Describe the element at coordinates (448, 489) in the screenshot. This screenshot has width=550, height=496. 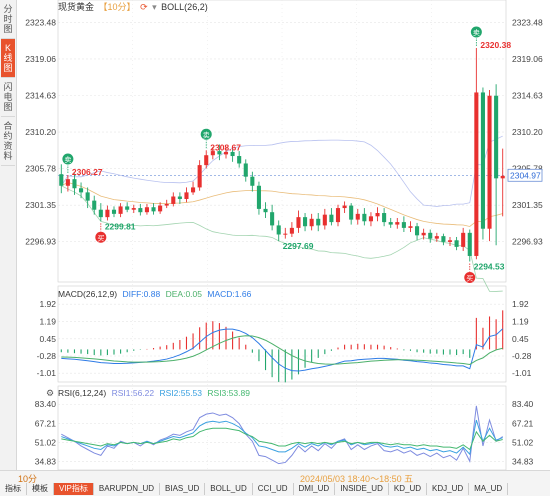
I see `tab-kdj: KDJ_UD` at that location.